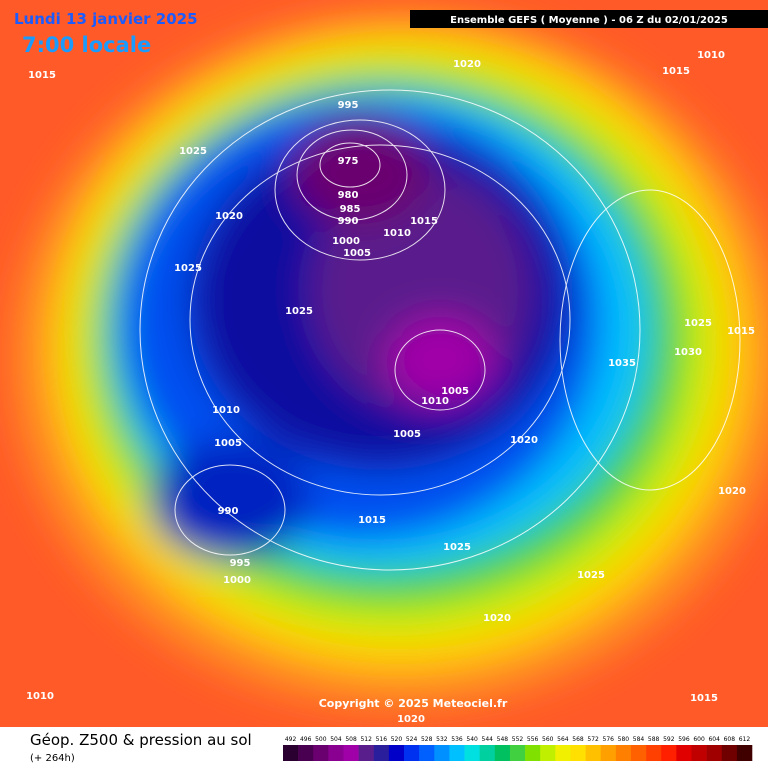  What do you see at coordinates (442, 739) in the screenshot?
I see `colorbar-tick-label: 532` at bounding box center [442, 739].